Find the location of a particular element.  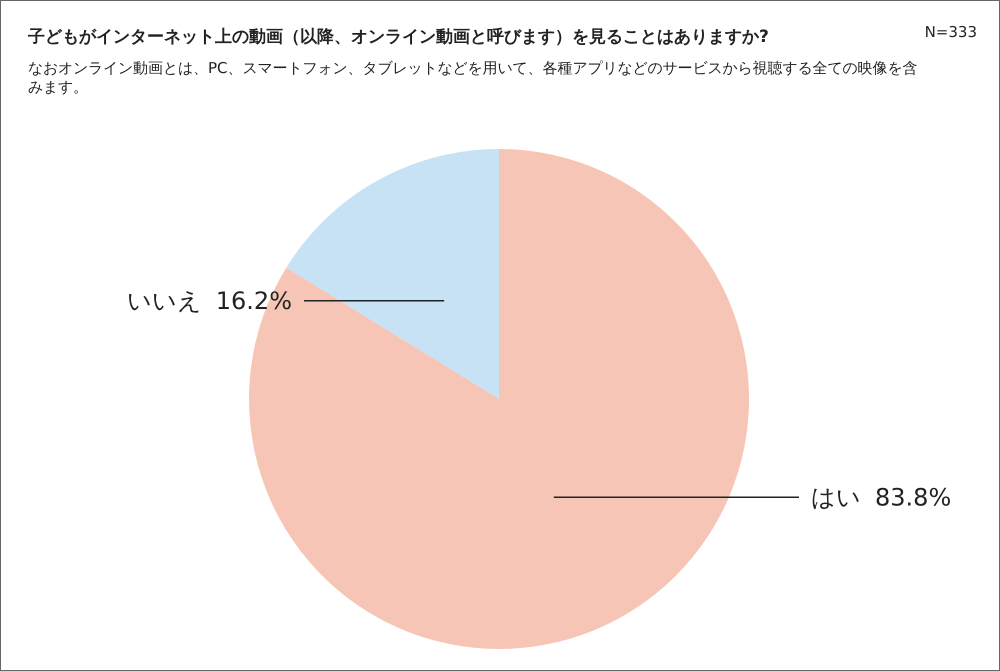

slice-label: いいえ is located at coordinates (164, 301).